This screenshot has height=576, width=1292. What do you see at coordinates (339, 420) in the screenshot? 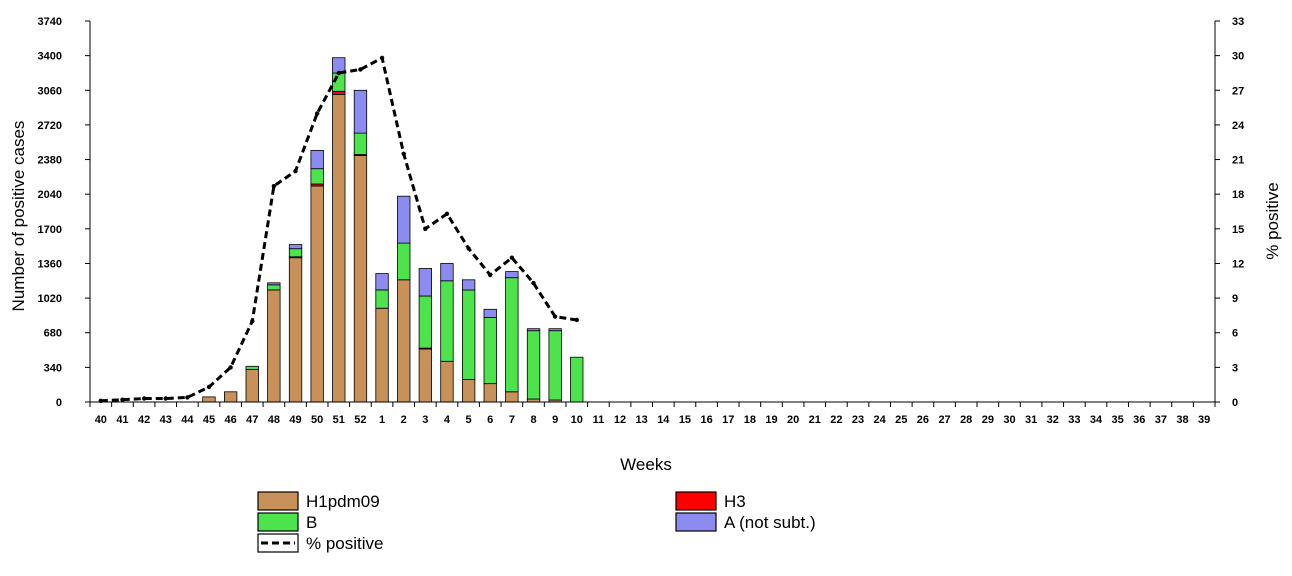
I see `x-tick-label: 51` at bounding box center [339, 420].